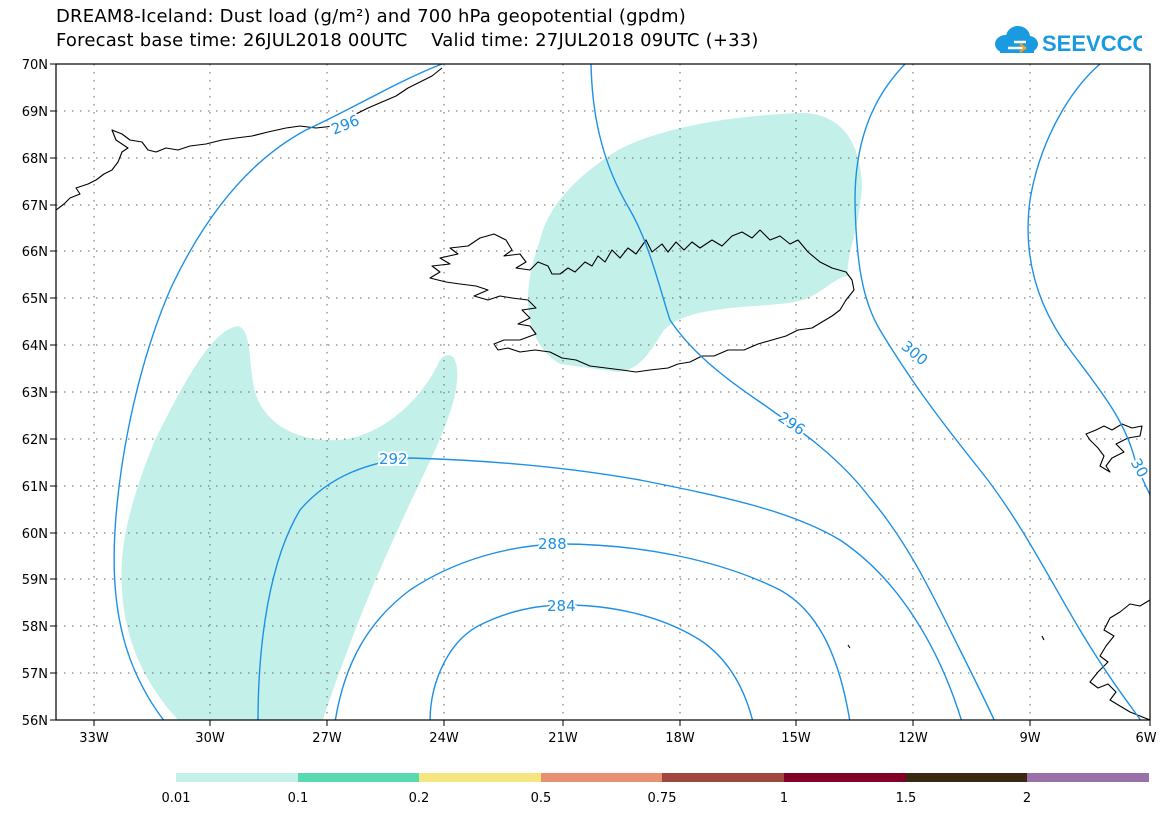 This screenshot has height=815, width=1175. I want to click on legend-label: 0.5, so click(541, 798).